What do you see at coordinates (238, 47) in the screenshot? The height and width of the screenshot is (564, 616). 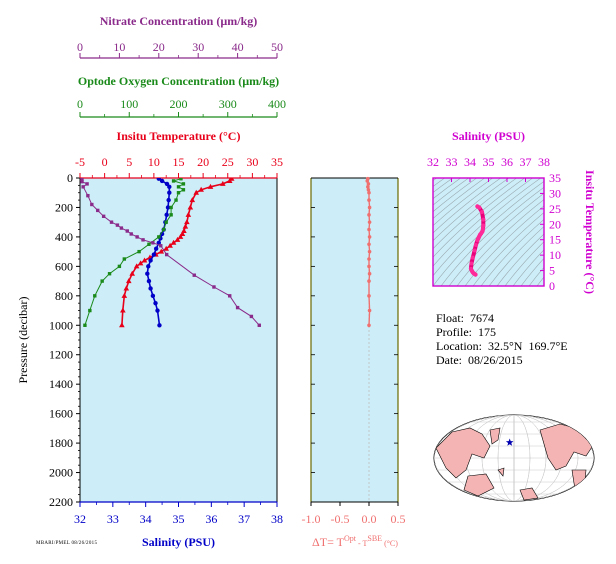 I see `nitrate-tick-label: 40` at bounding box center [238, 47].